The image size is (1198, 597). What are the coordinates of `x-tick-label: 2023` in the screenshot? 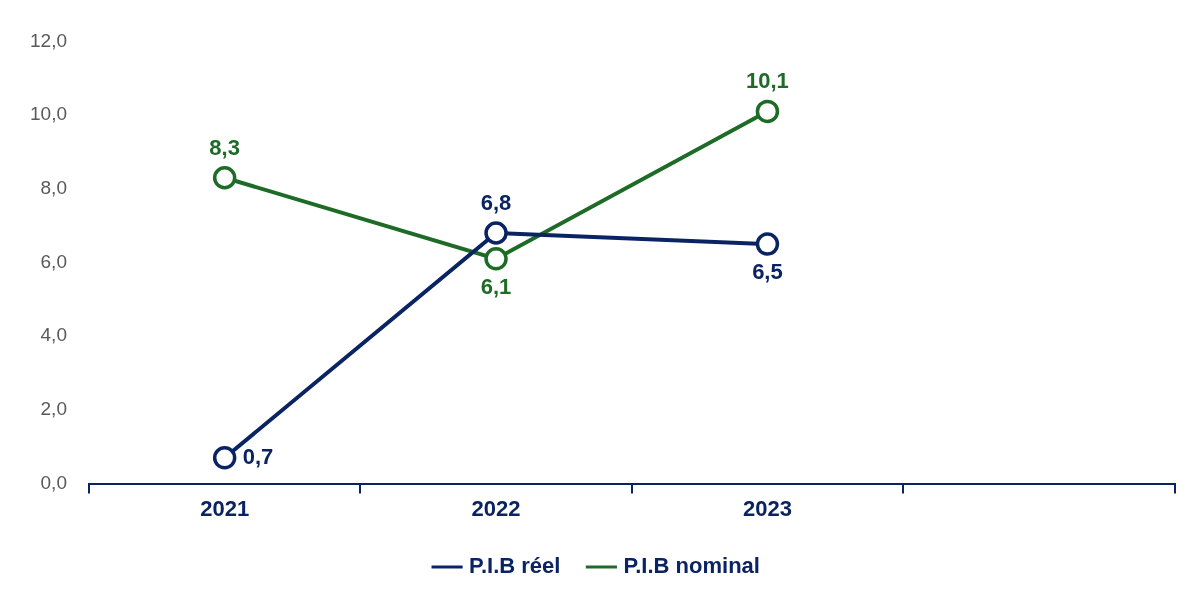 It's located at (767, 508).